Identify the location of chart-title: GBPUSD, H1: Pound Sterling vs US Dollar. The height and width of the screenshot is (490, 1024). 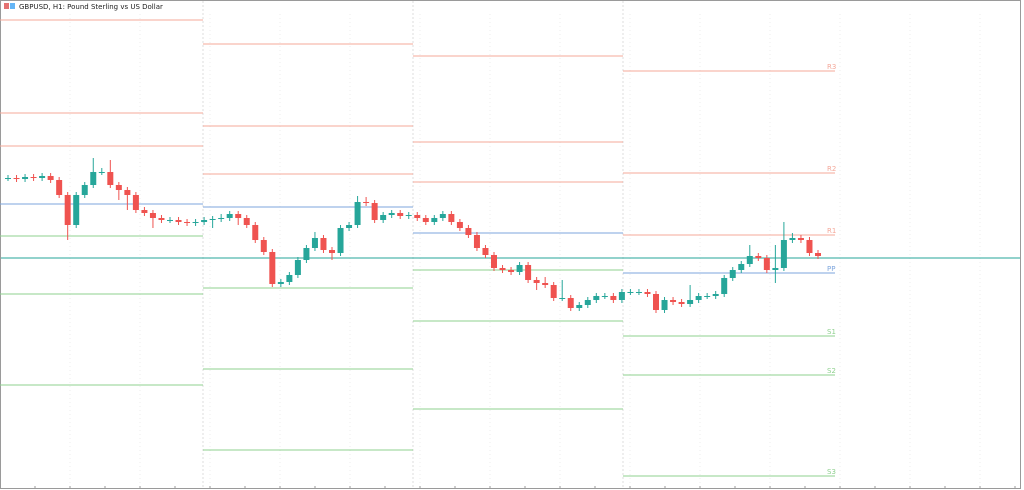
(91, 7).